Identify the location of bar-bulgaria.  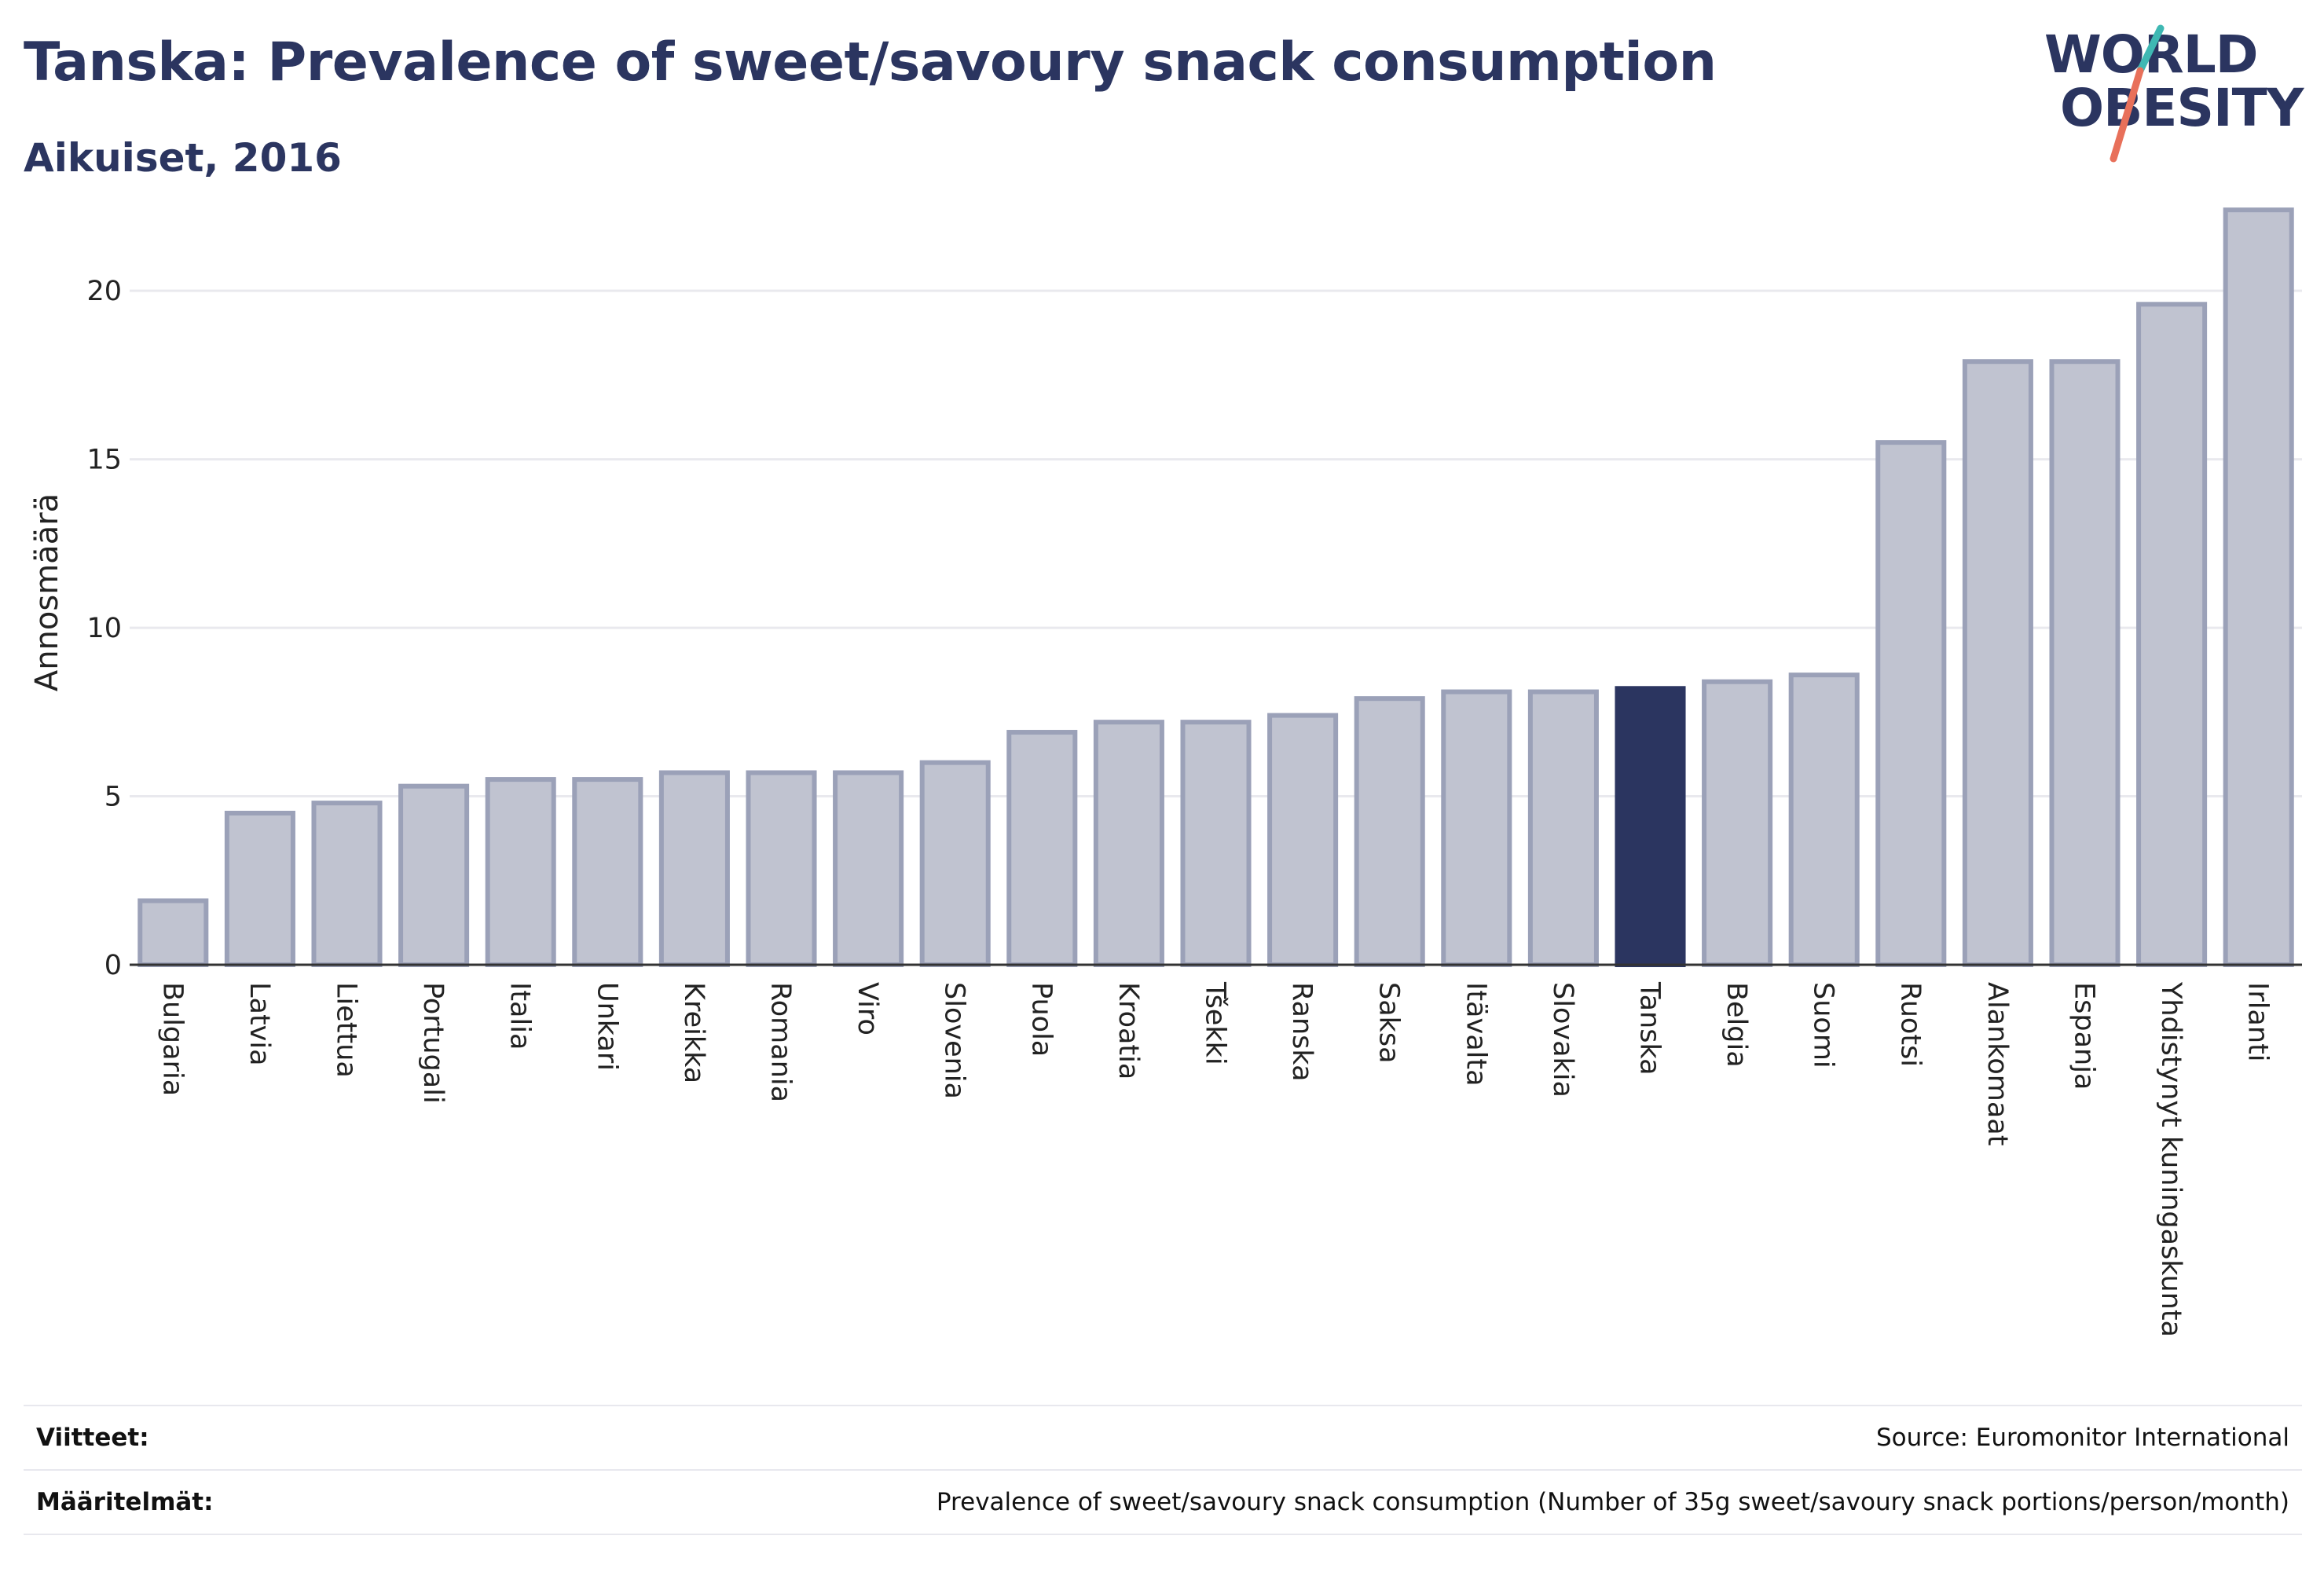
(173, 932).